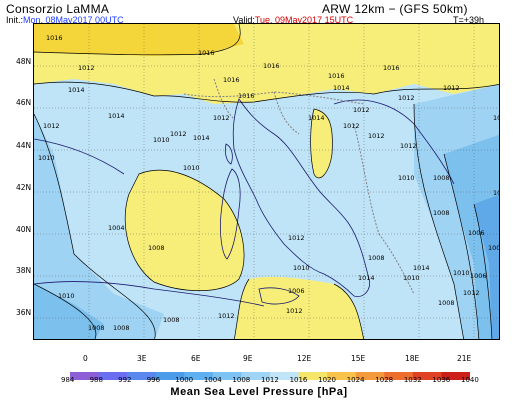  I want to click on lead-time: T=+39h, so click(469, 20).